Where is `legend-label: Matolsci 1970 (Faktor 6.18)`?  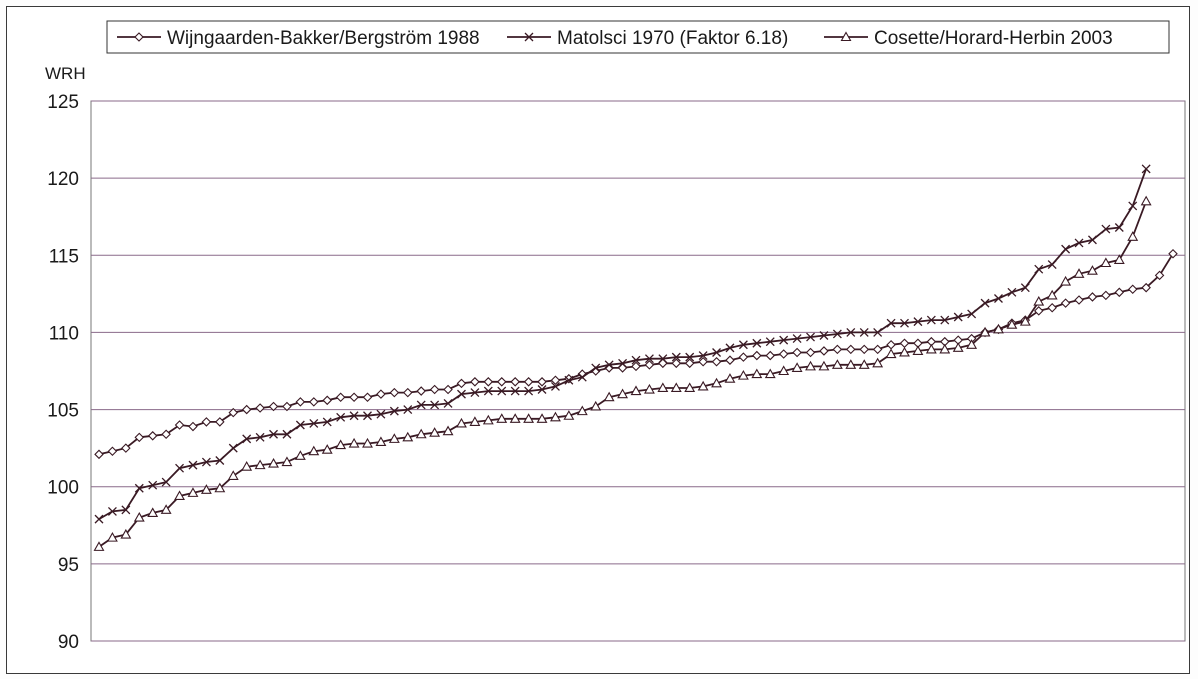
legend-label: Matolsci 1970 (Faktor 6.18) is located at coordinates (672, 38).